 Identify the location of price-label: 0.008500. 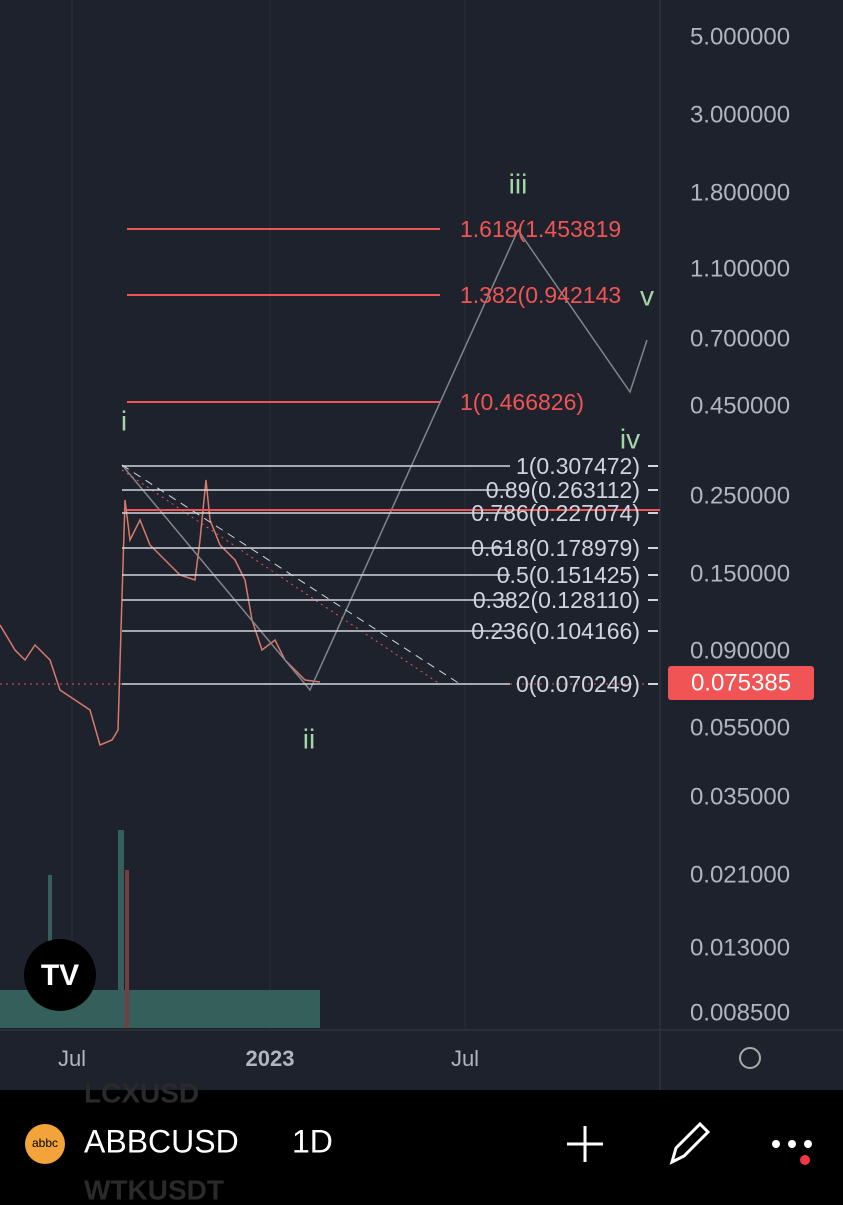
(740, 1012).